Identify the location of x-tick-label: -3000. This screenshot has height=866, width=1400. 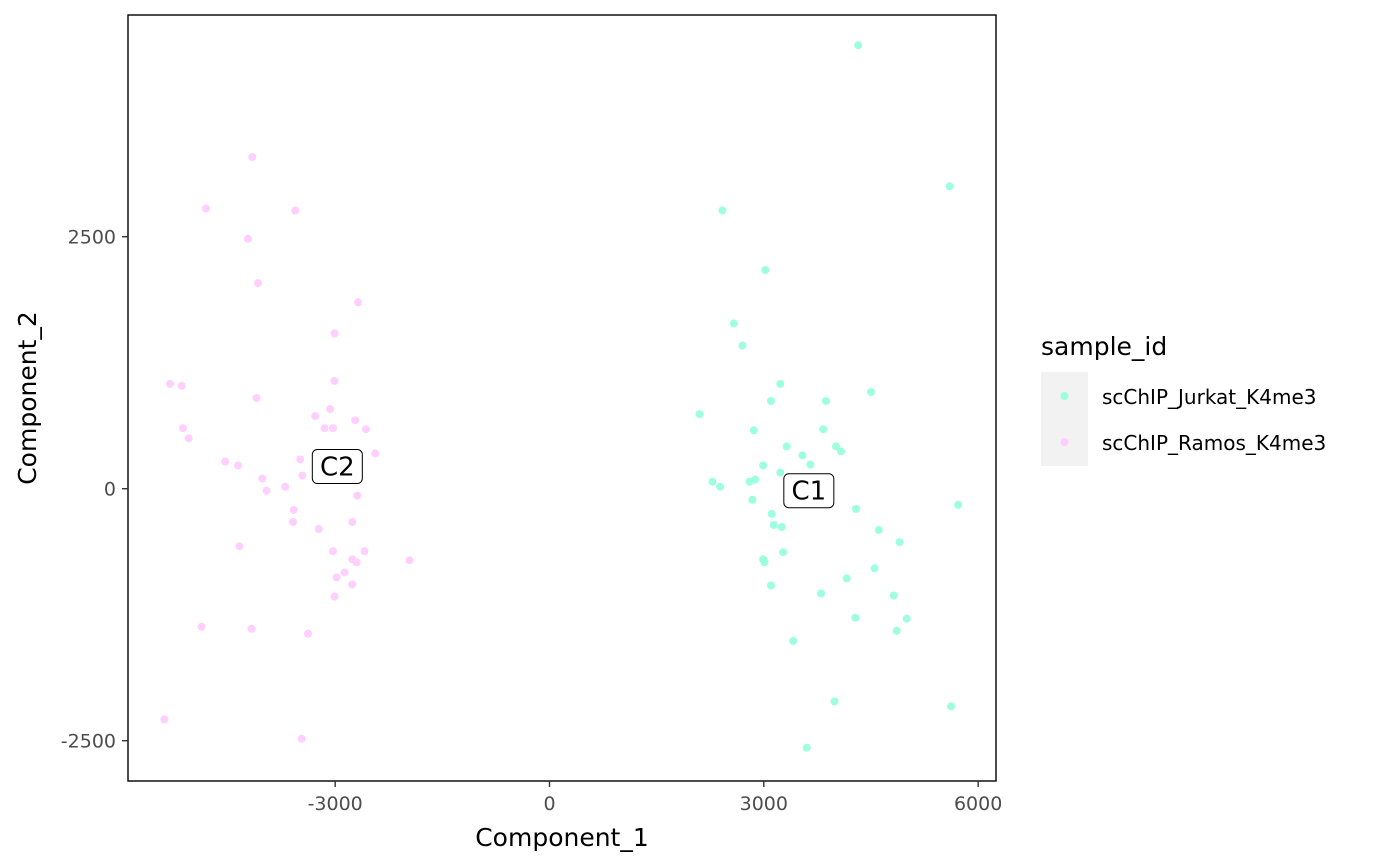
(335, 804).